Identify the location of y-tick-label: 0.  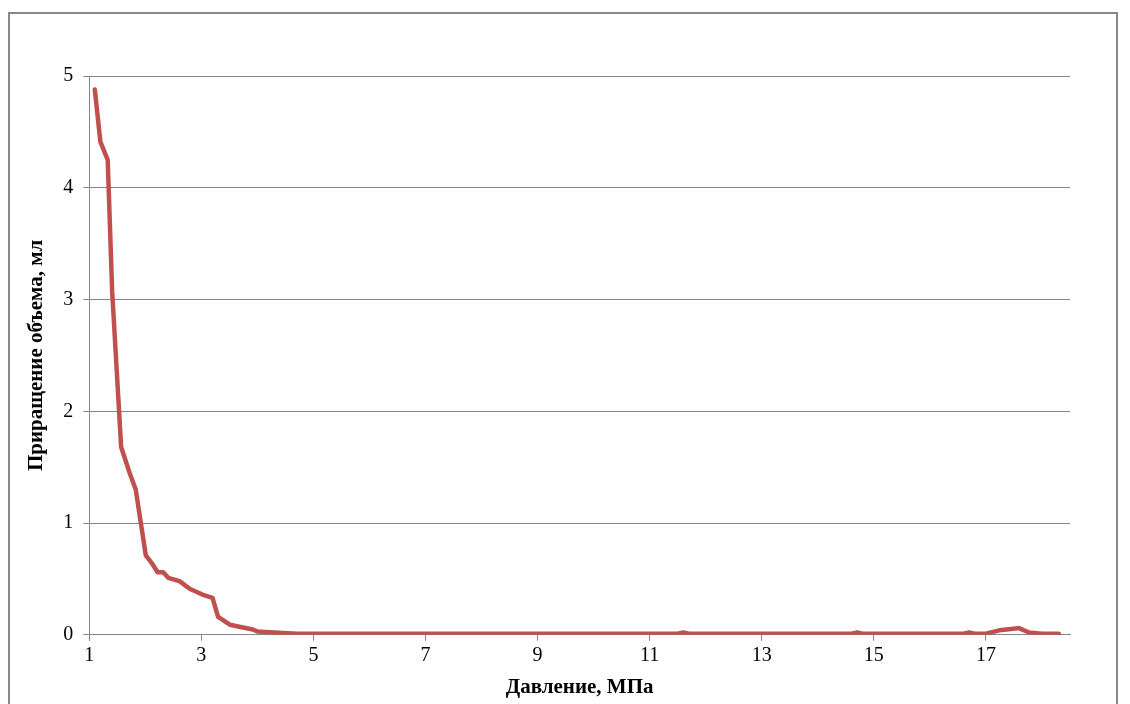
(68, 633).